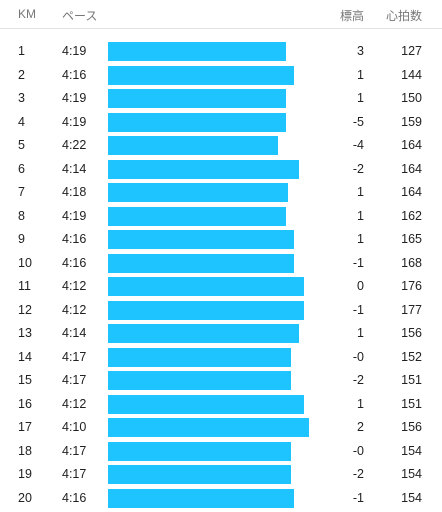 The height and width of the screenshot is (512, 442). I want to click on split-km: 19, so click(25, 474).